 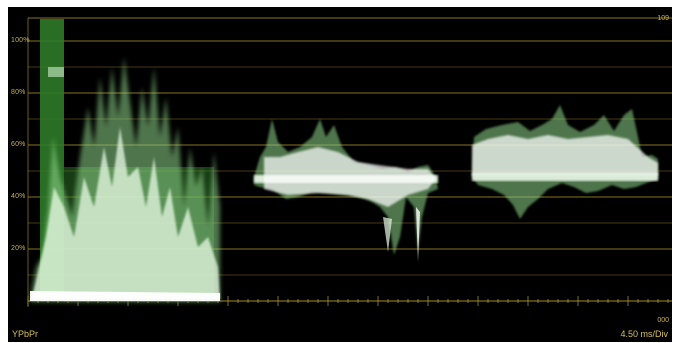 I want to click on time-division-ticks, so click(x=348, y=301).